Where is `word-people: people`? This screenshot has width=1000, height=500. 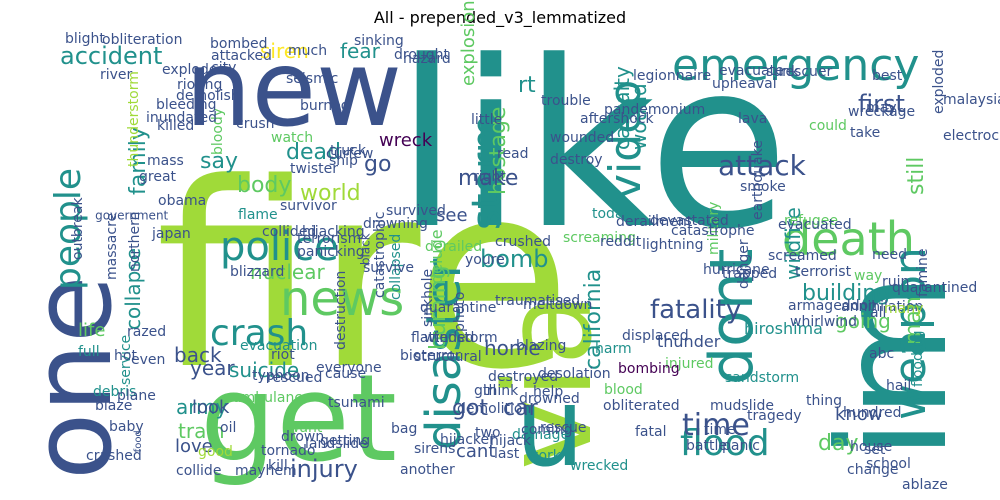 word-people: people is located at coordinates (68, 229).